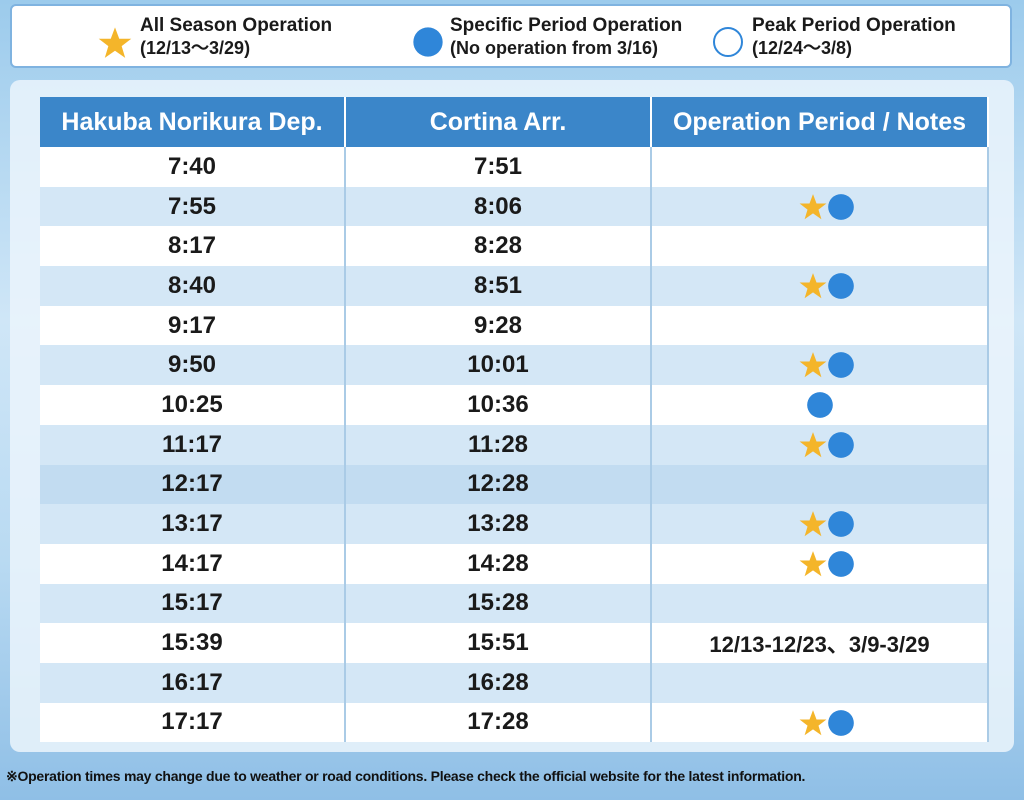 This screenshot has width=1024, height=800. Describe the element at coordinates (193, 643) in the screenshot. I see `departure-cell: 15:39` at that location.